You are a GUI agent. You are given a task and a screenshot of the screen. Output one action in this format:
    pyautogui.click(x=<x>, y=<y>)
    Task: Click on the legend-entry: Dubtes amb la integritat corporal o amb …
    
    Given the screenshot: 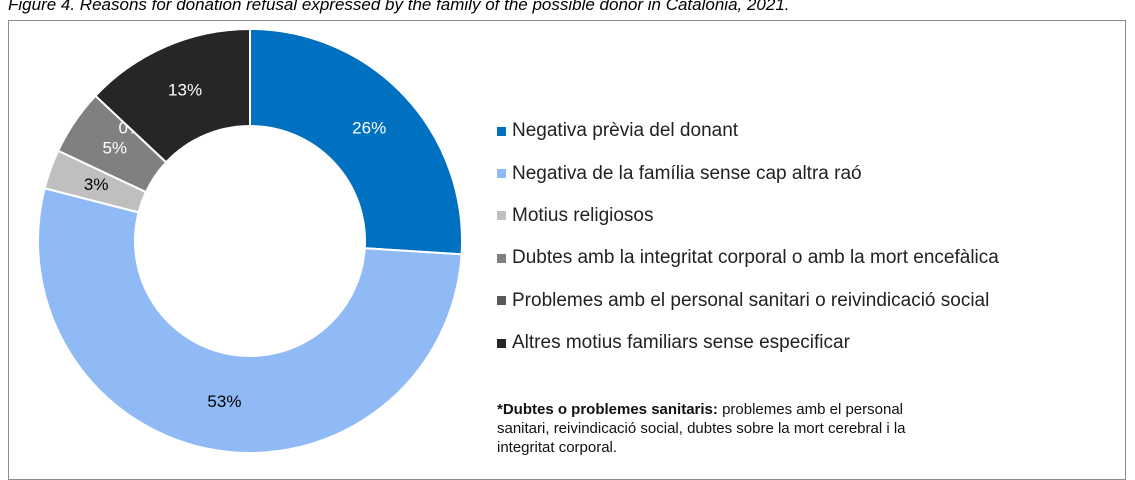 What is the action you would take?
    pyautogui.click(x=748, y=258)
    